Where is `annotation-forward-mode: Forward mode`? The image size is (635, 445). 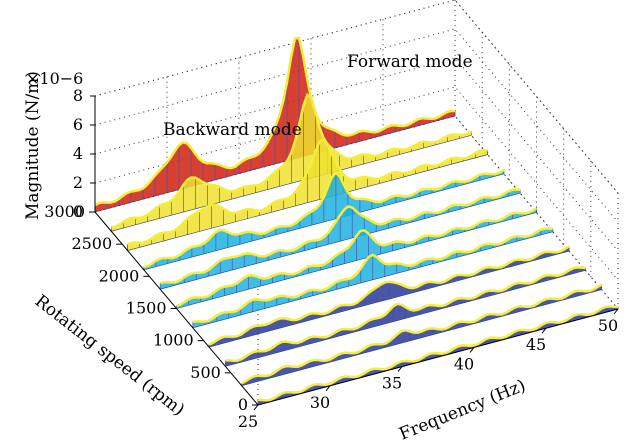 annotation-forward-mode: Forward mode is located at coordinates (410, 62).